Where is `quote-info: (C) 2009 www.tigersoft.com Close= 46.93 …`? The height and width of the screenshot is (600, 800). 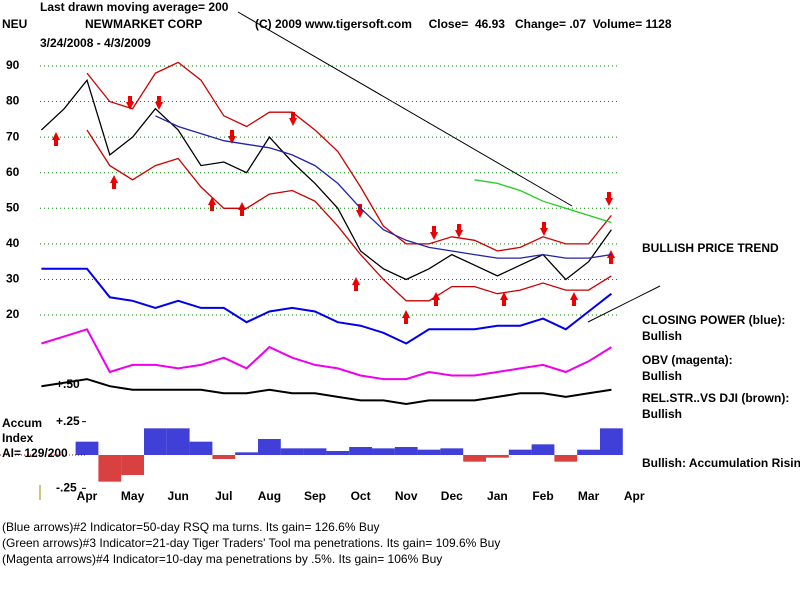
quote-info: (C) 2009 www.tigersoft.com Close= 46.93 … is located at coordinates (463, 24).